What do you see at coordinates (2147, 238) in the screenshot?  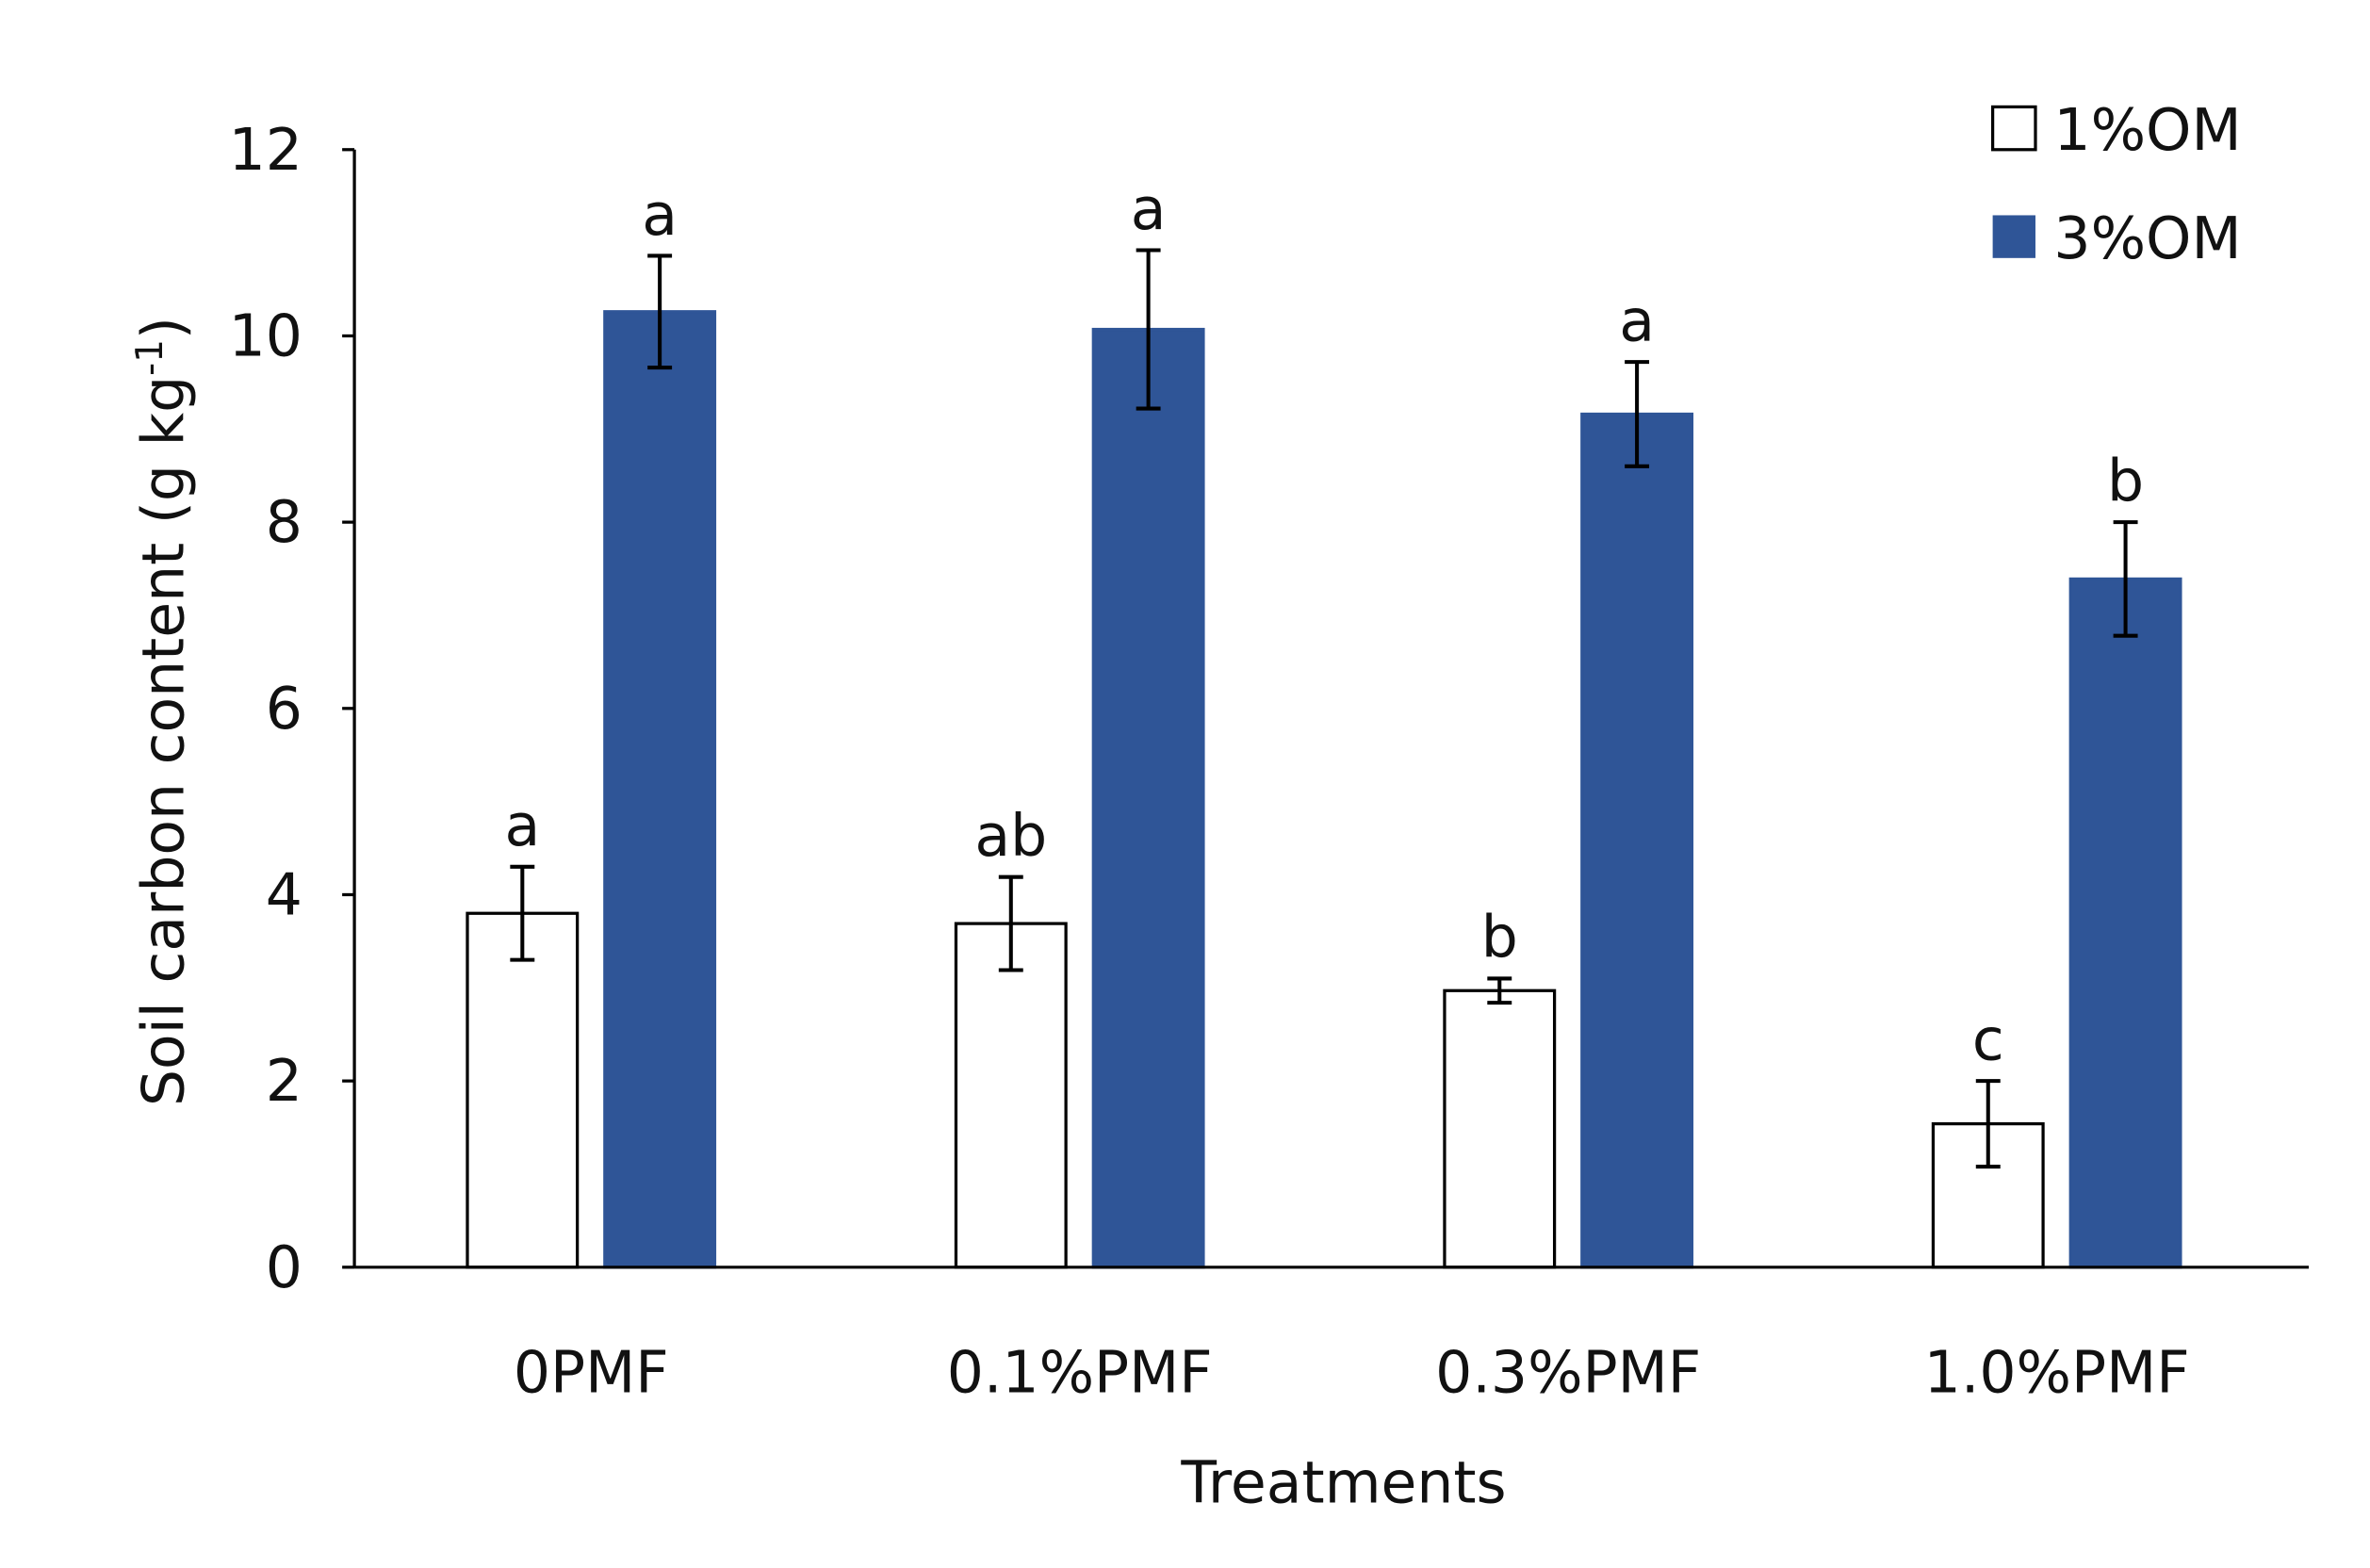 I see `legend-label-3pct-om: 3%OM` at bounding box center [2147, 238].